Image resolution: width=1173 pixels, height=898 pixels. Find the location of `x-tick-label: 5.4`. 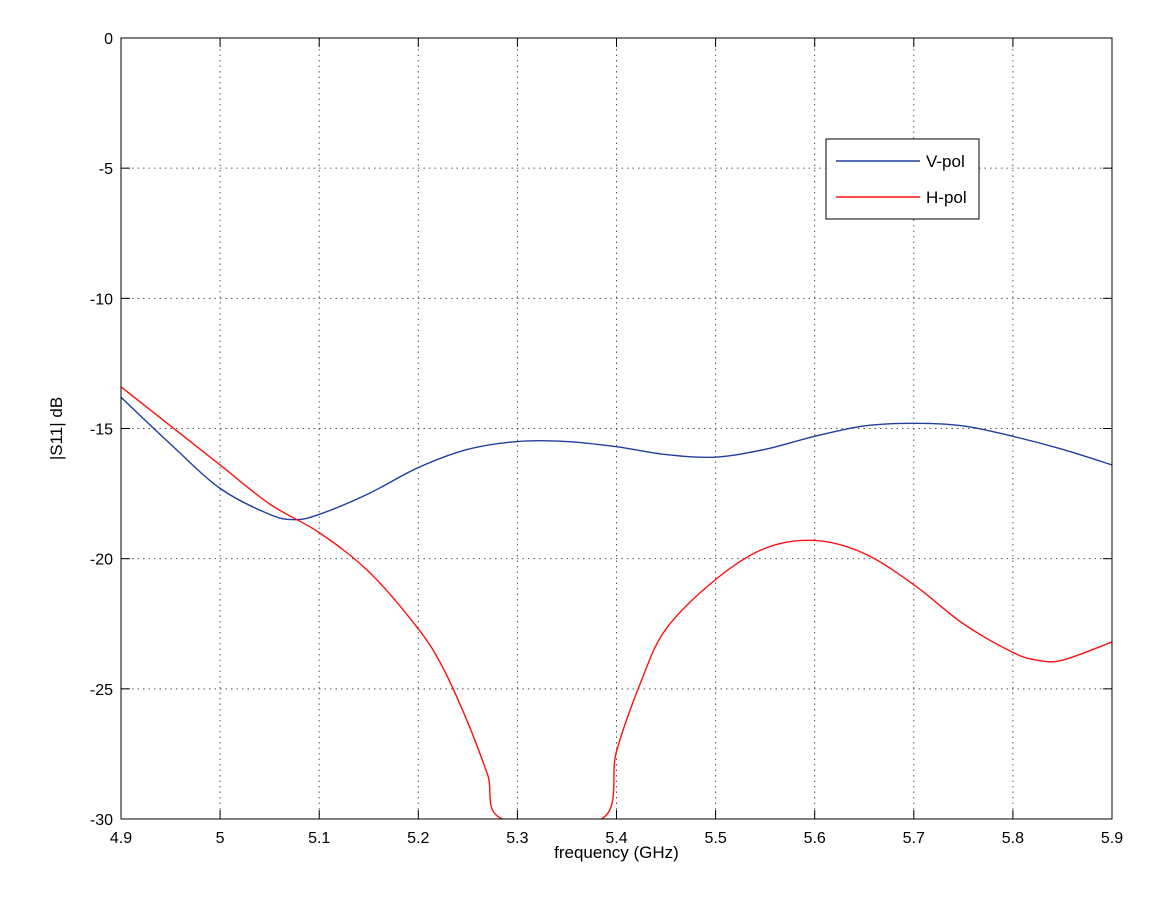

x-tick-label: 5.4 is located at coordinates (616, 838).